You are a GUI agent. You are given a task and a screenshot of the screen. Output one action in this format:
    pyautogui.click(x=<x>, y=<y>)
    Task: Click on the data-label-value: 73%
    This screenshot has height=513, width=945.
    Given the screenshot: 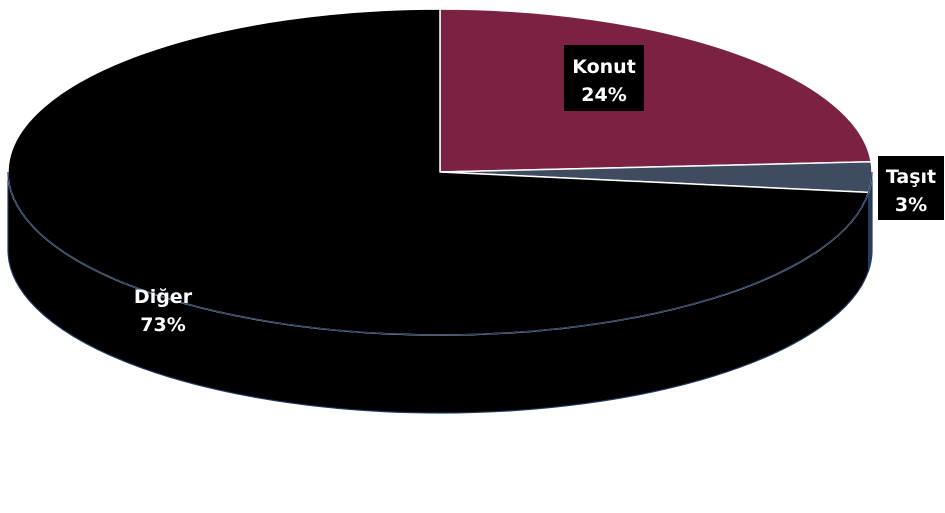 What is the action you would take?
    pyautogui.click(x=162, y=325)
    